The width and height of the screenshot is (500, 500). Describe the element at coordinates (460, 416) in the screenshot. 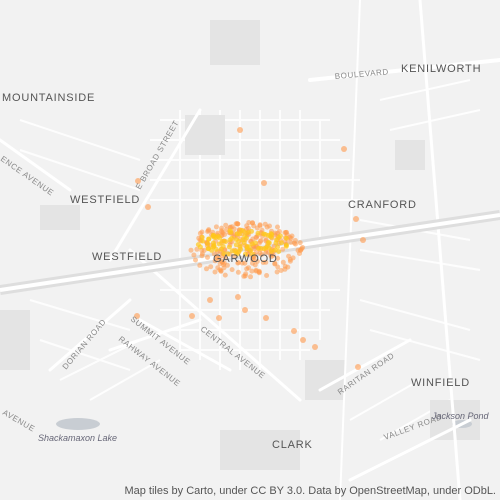

I see `label-jackson-pond: Jackson Pond` at that location.